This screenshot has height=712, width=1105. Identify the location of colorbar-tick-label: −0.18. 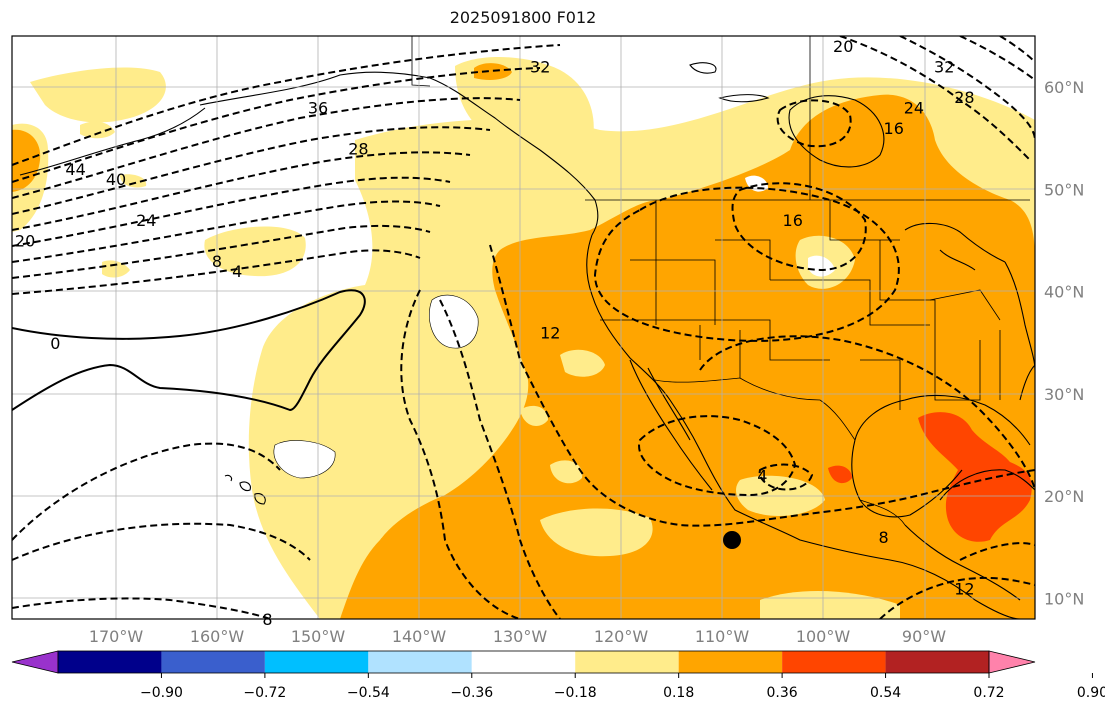
(575, 693).